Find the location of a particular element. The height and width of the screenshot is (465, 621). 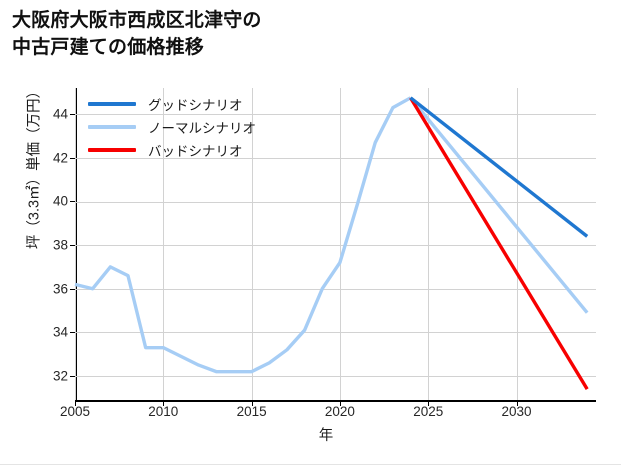

legend-item-good: グッドシナリオ is located at coordinates (198, 103).